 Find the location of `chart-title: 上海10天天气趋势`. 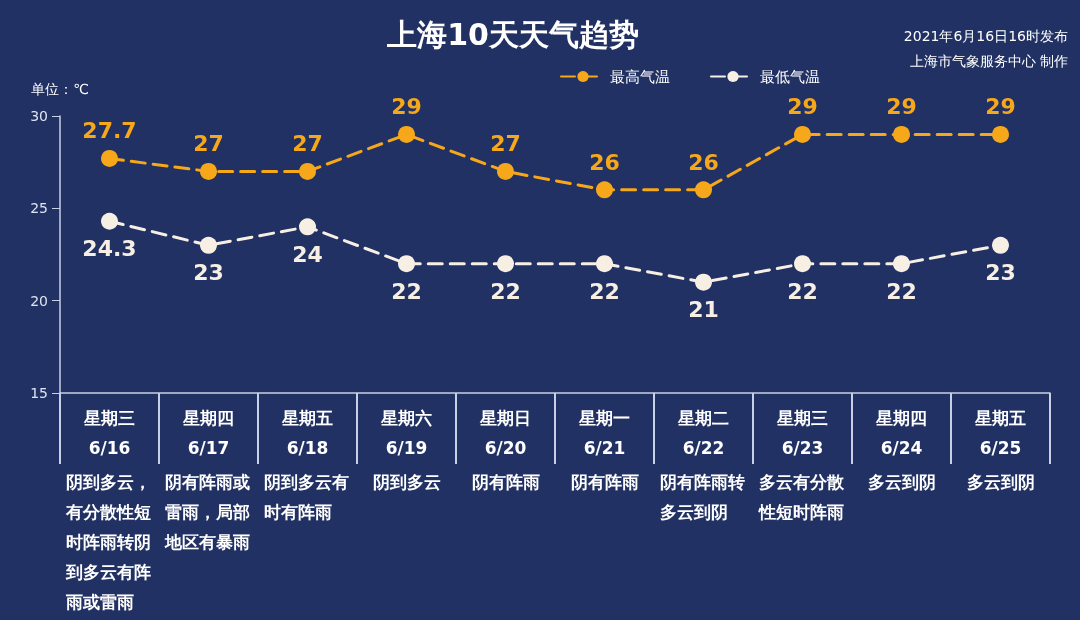

chart-title: 上海10天天气趋势 is located at coordinates (512, 34).